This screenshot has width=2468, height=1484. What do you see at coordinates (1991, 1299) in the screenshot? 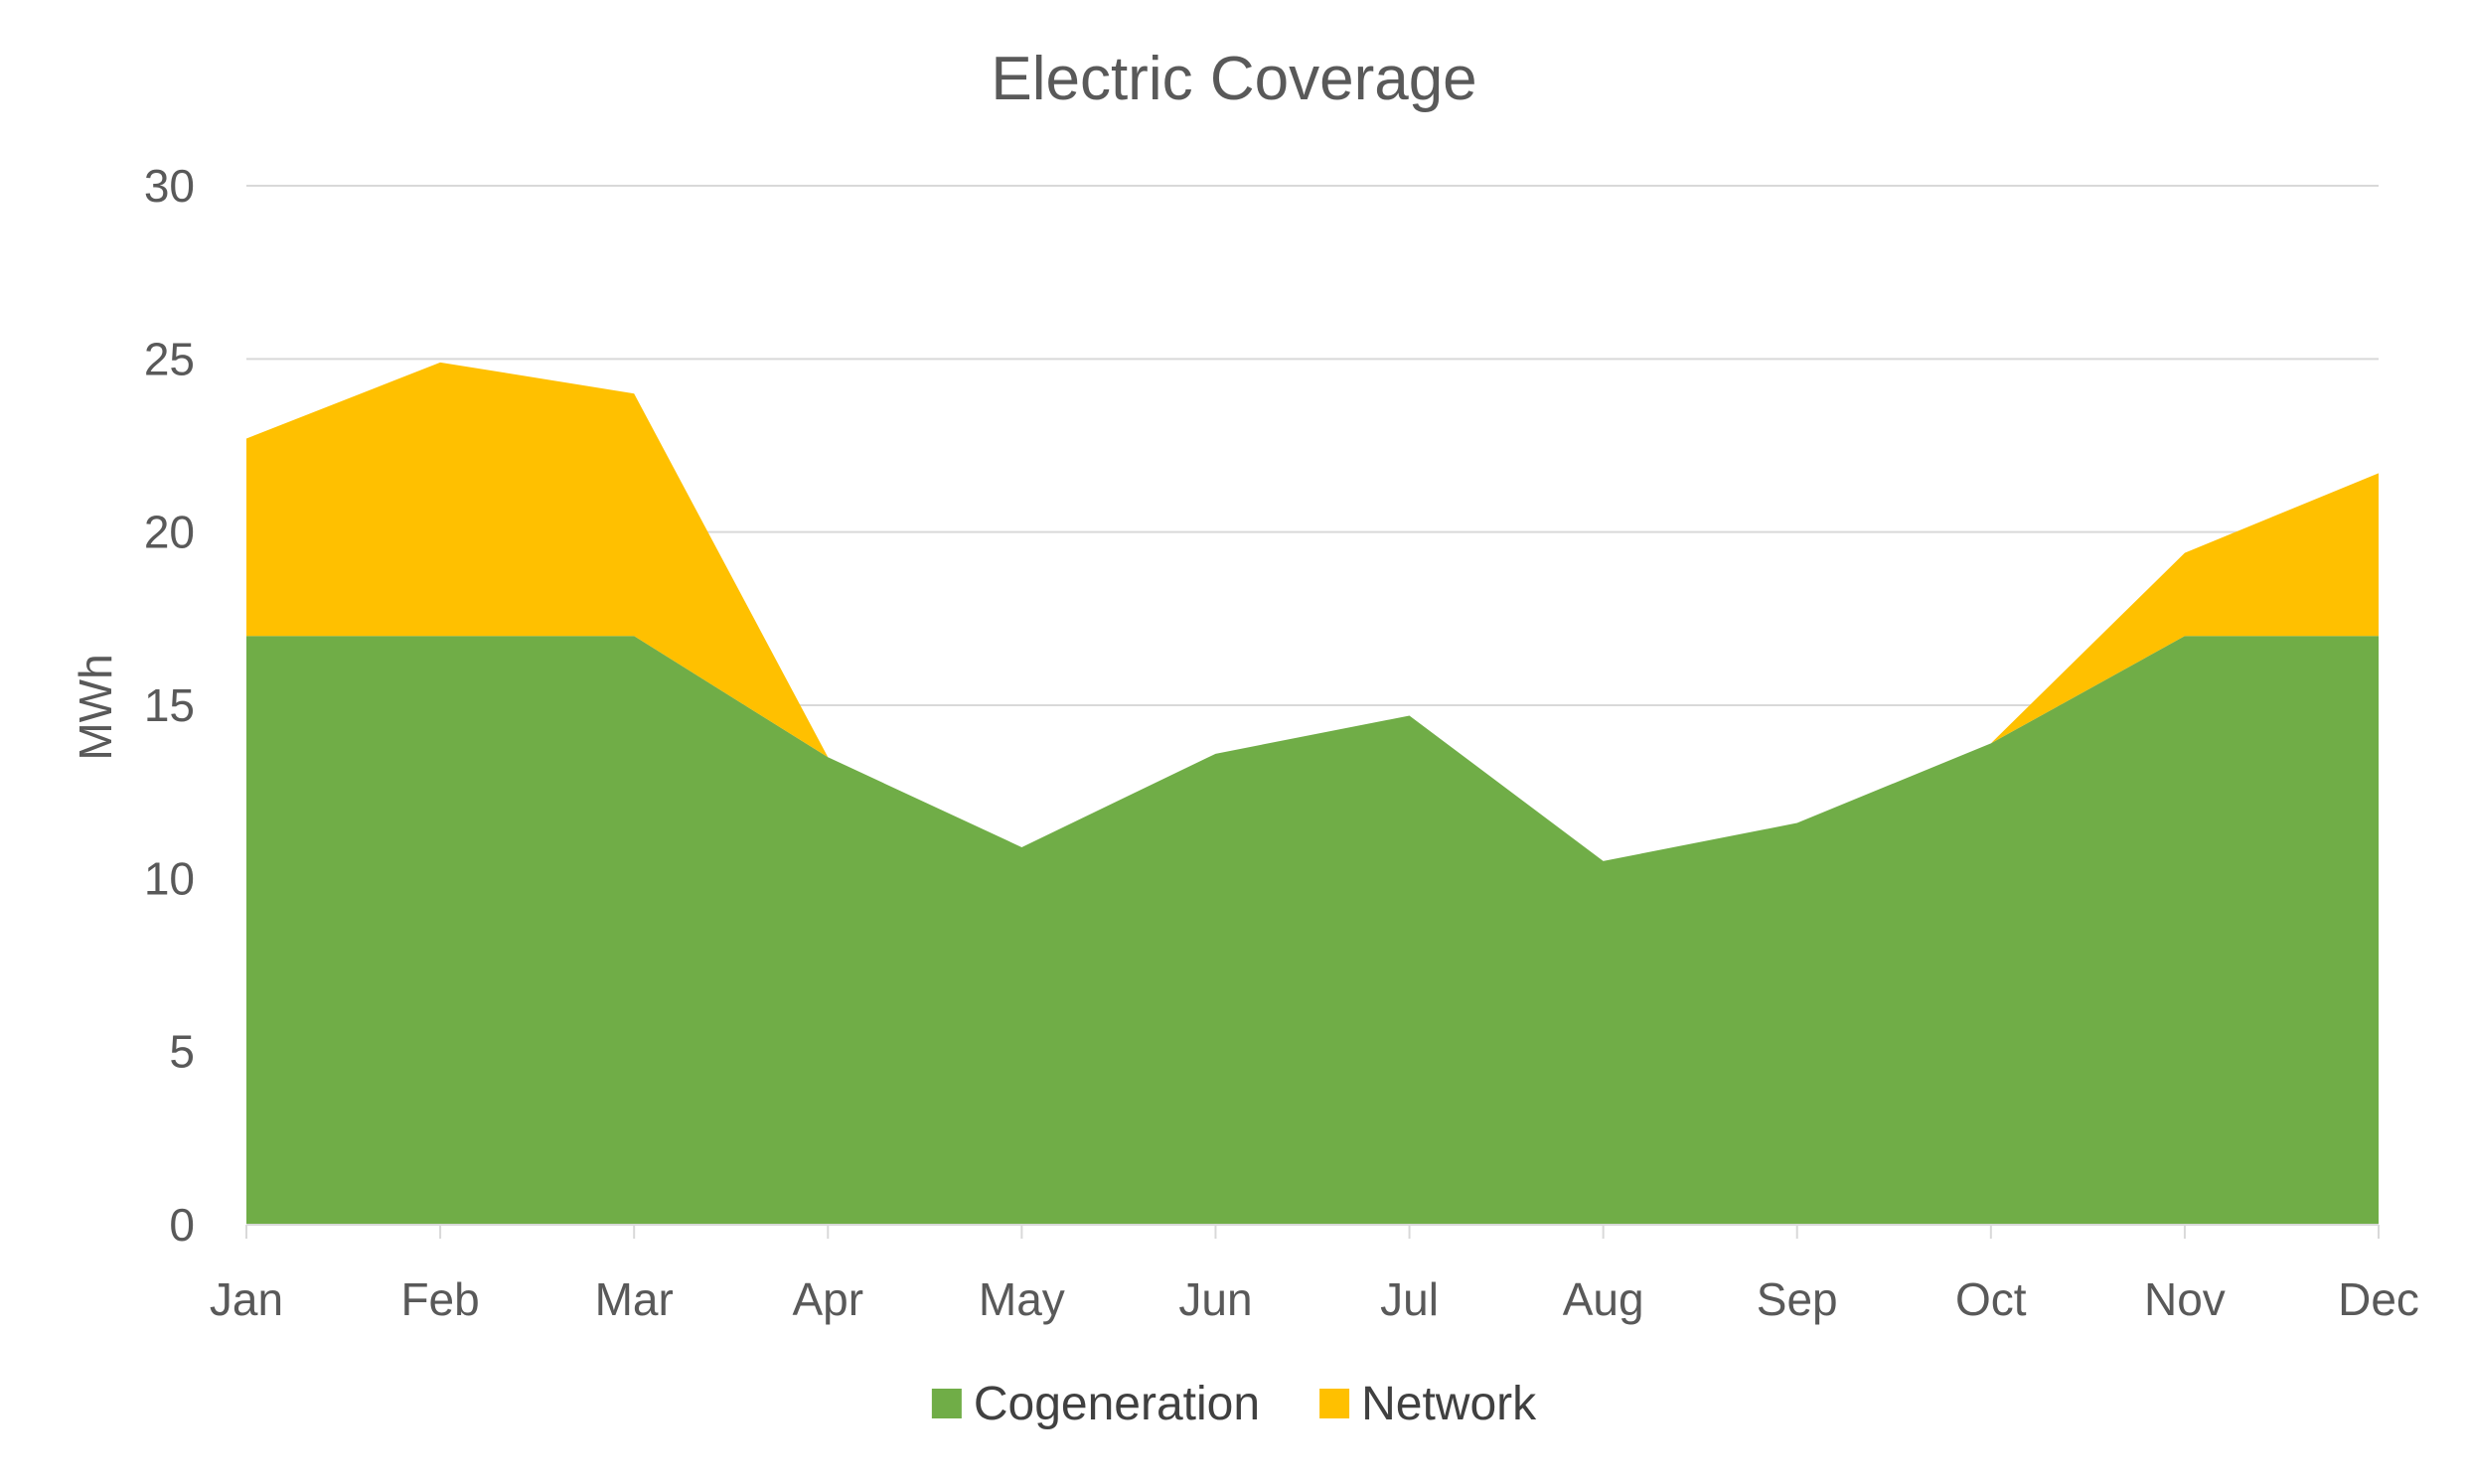
I see `x-tick-label: Oct` at bounding box center [1991, 1299].